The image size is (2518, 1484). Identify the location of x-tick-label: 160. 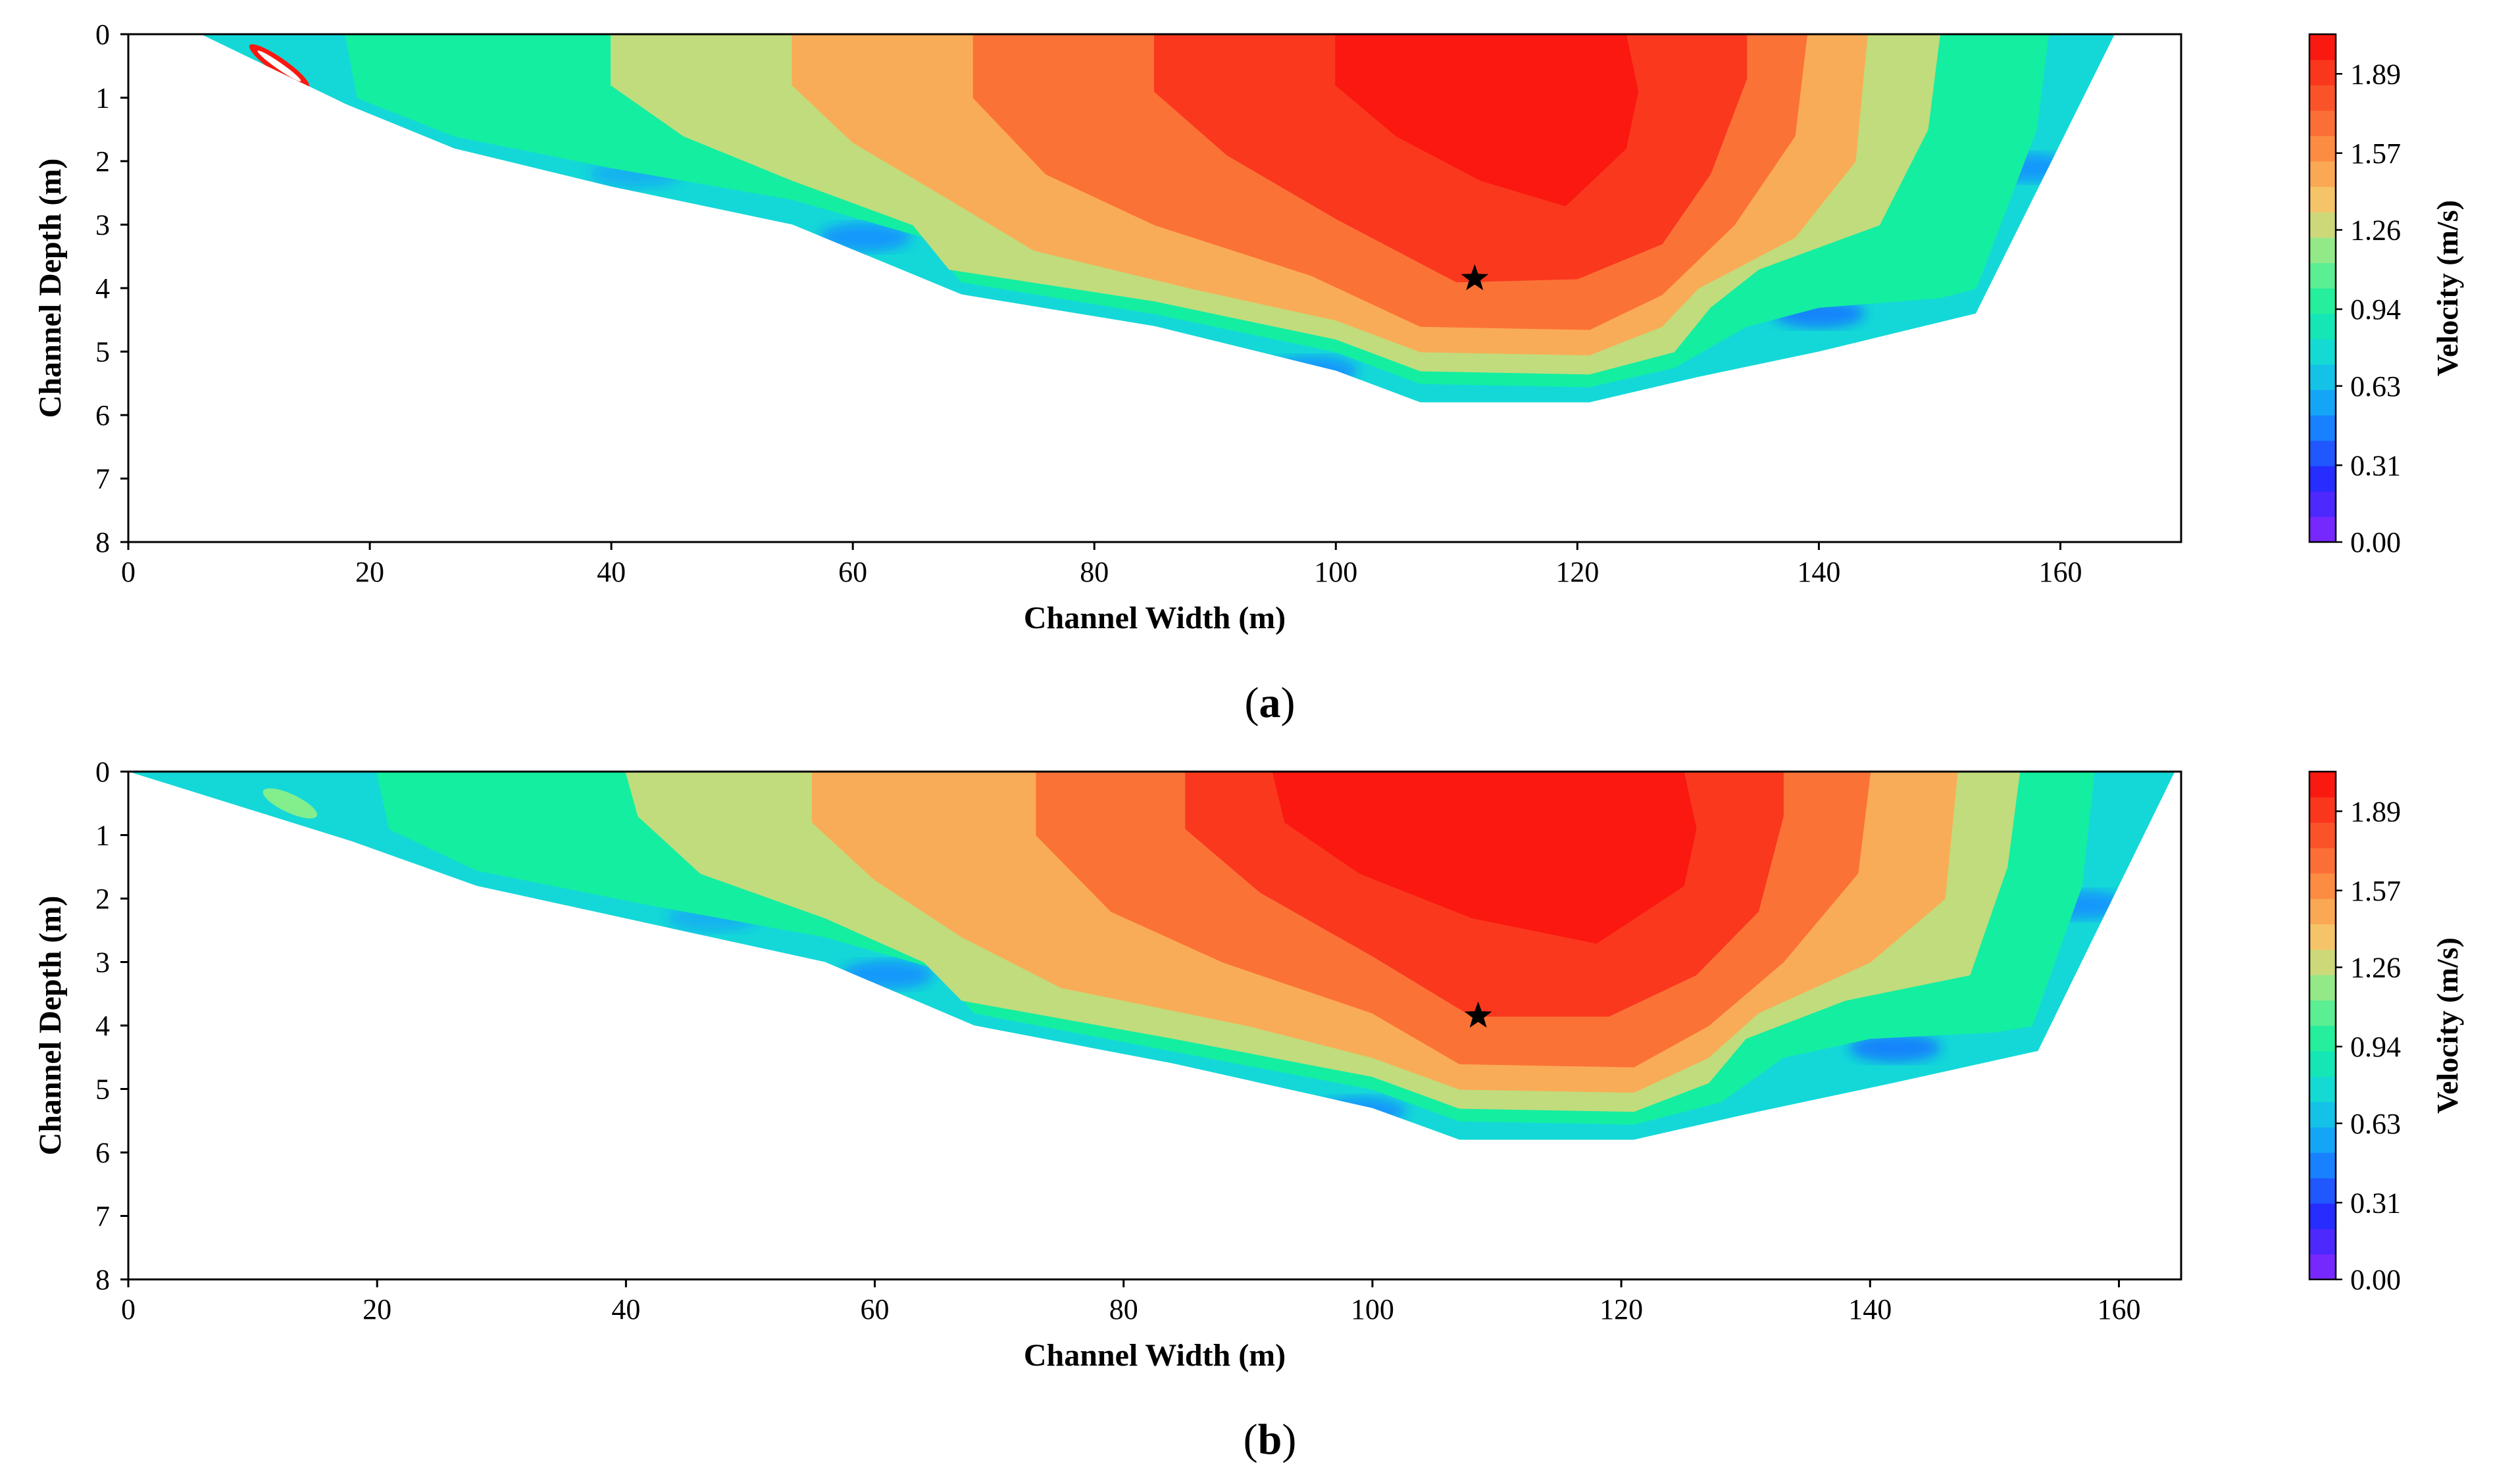
(2118, 1309).